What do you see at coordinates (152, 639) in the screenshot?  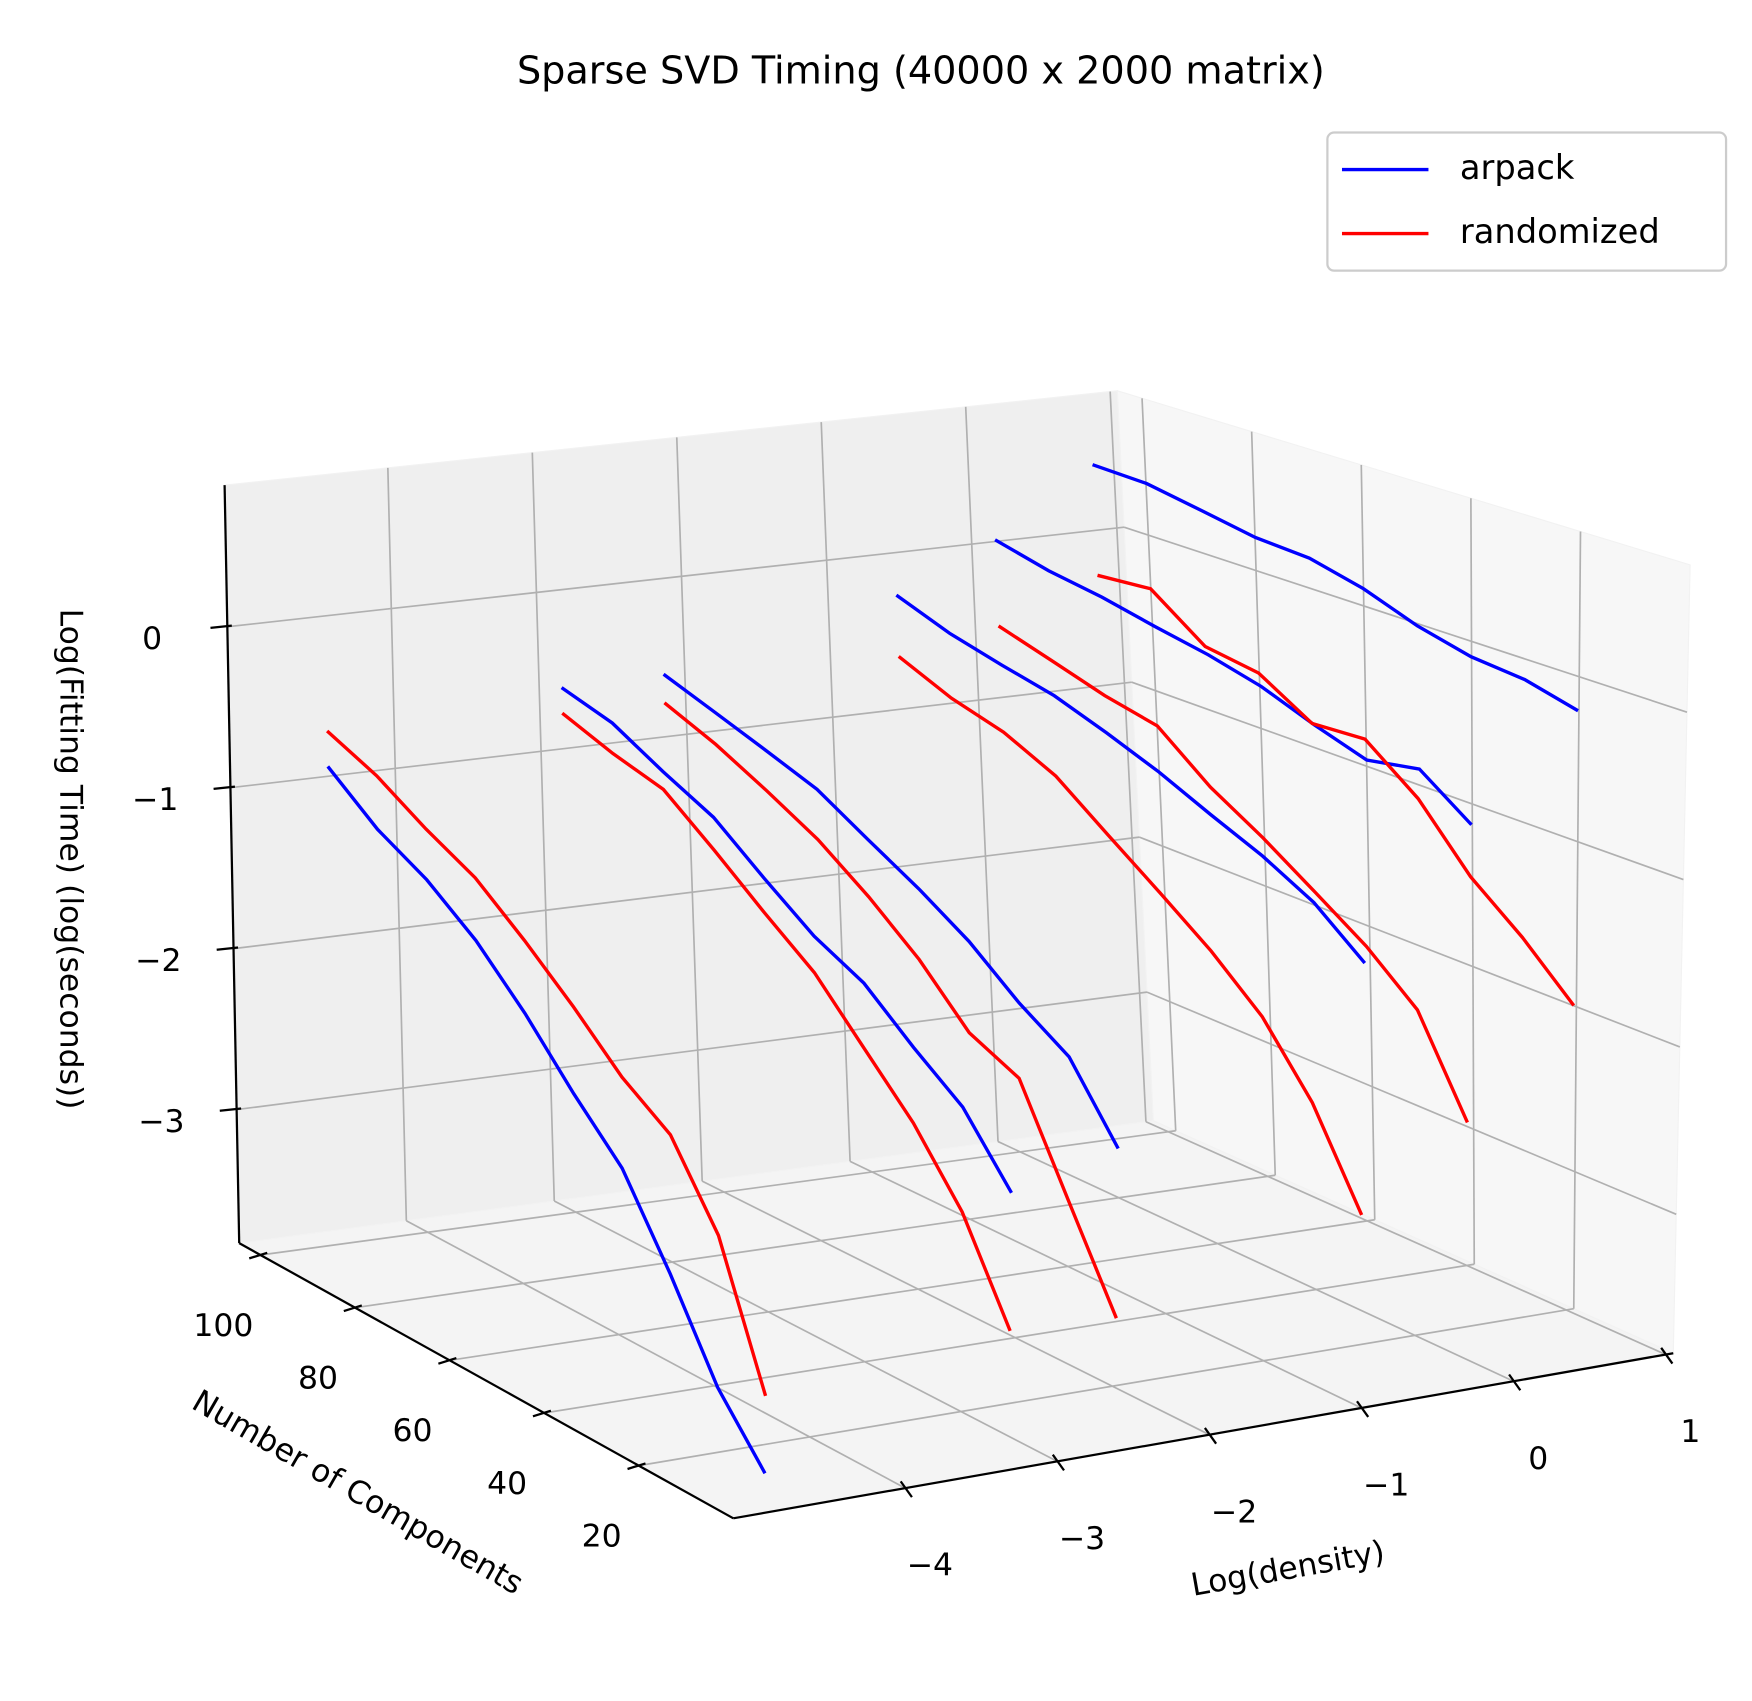 I see `z-tick-label: 0` at bounding box center [152, 639].